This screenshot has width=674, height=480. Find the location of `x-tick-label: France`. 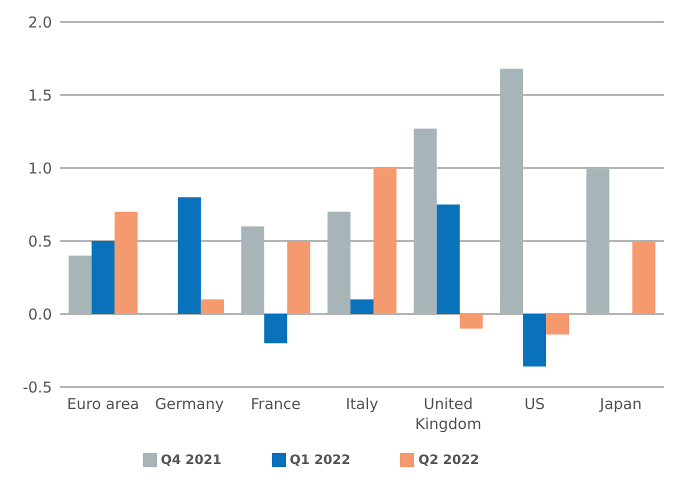

x-tick-label: France is located at coordinates (275, 404).